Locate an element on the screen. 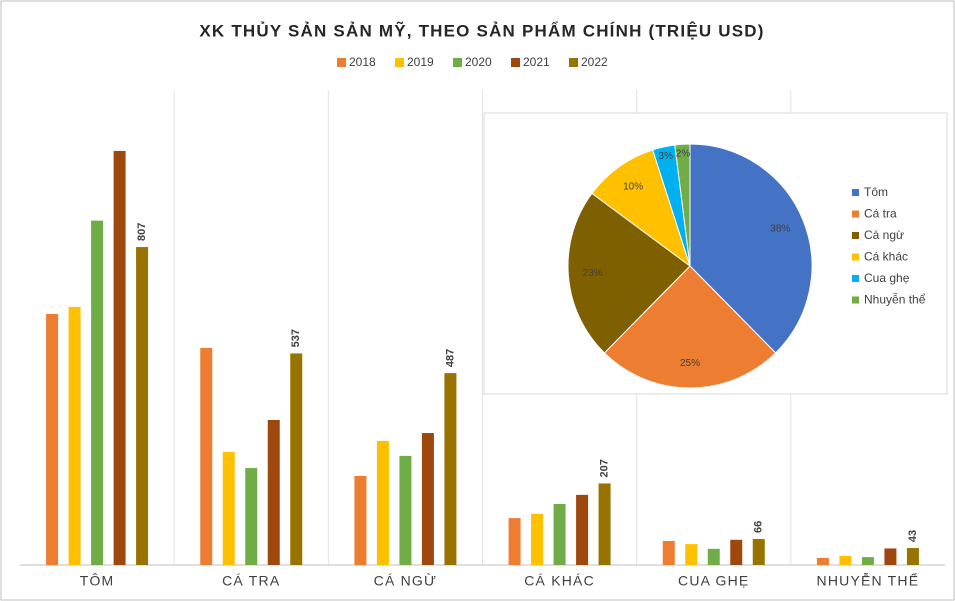  x-tick-label: TÔM is located at coordinates (97, 581).